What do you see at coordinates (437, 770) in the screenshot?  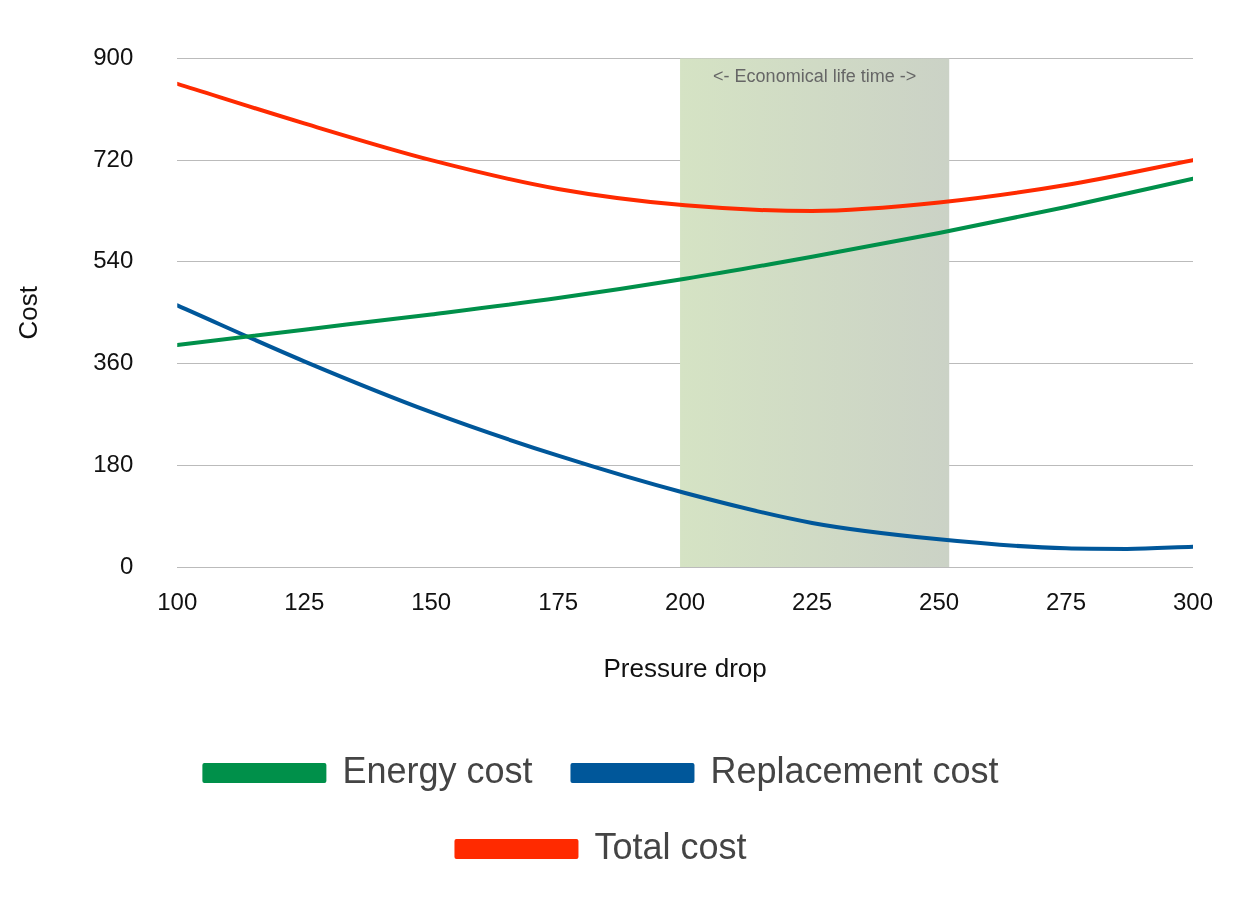 I see `legend-label: Energy cost` at bounding box center [437, 770].